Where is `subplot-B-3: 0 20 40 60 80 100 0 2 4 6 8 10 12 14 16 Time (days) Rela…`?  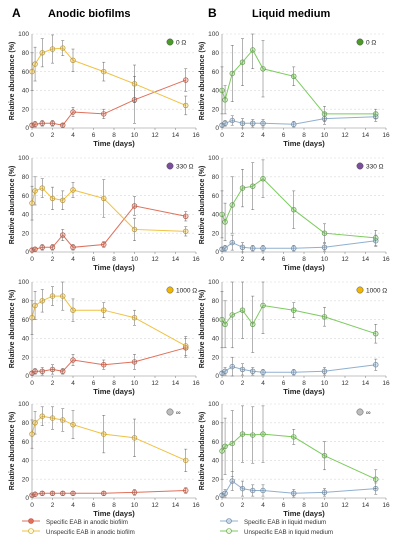 subplot-B-3: 0 20 40 60 80 100 0 2 4 6 8 10 12 14 16 Time (days) Rela… is located at coordinates (294, 459).